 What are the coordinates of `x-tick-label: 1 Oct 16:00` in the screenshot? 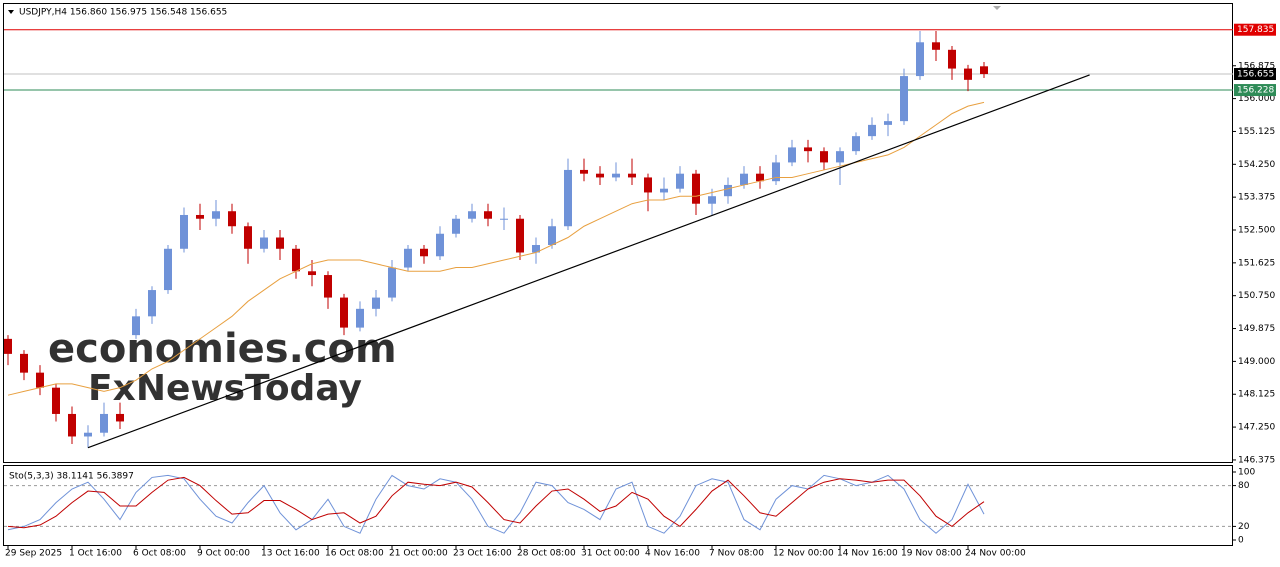 It's located at (95, 554).